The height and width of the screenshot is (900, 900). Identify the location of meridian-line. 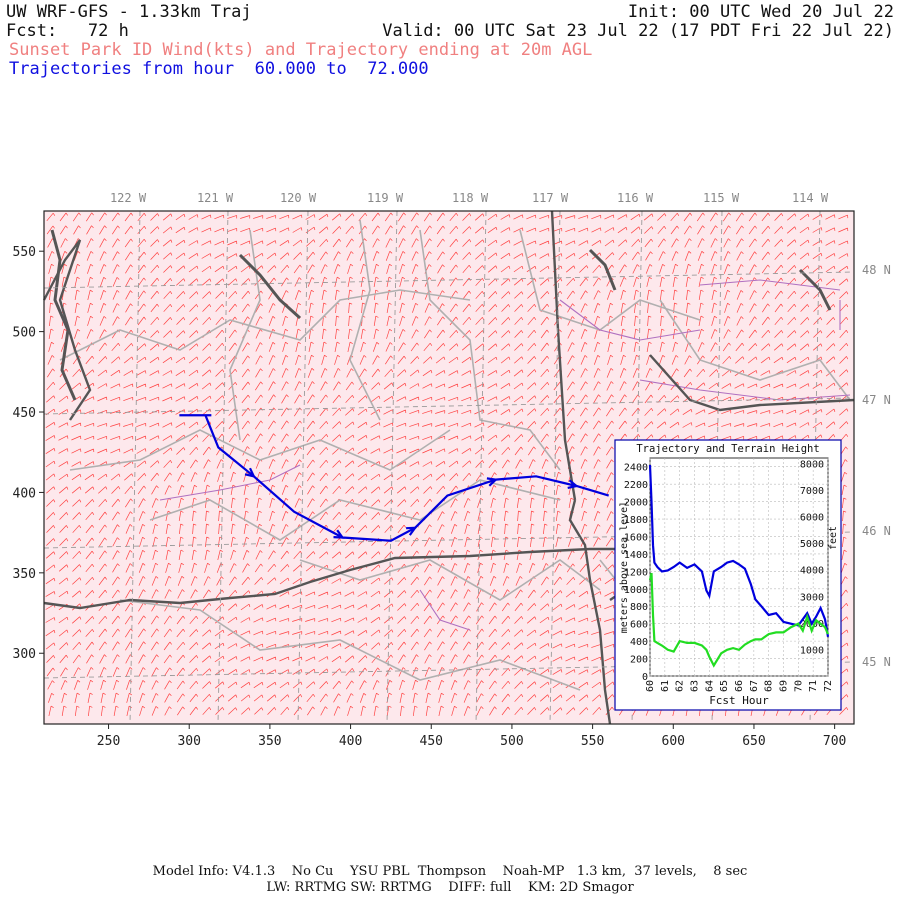
(303, 467).